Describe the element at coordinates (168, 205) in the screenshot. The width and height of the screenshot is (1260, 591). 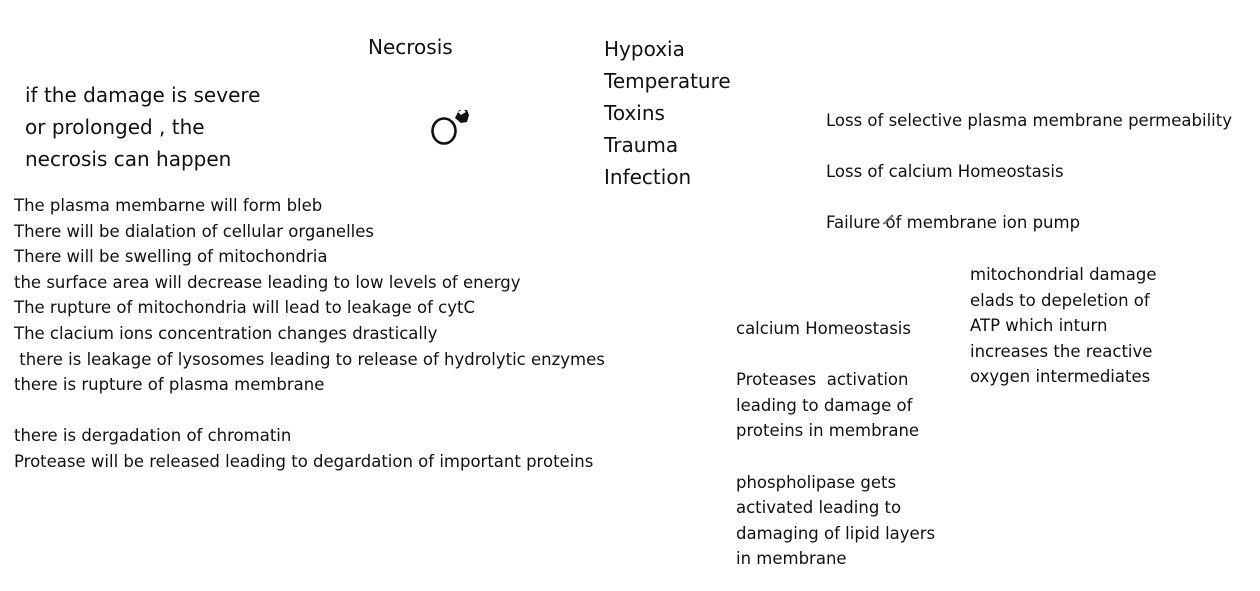
I see `effect-item: The plasma membarne will form bleb` at that location.